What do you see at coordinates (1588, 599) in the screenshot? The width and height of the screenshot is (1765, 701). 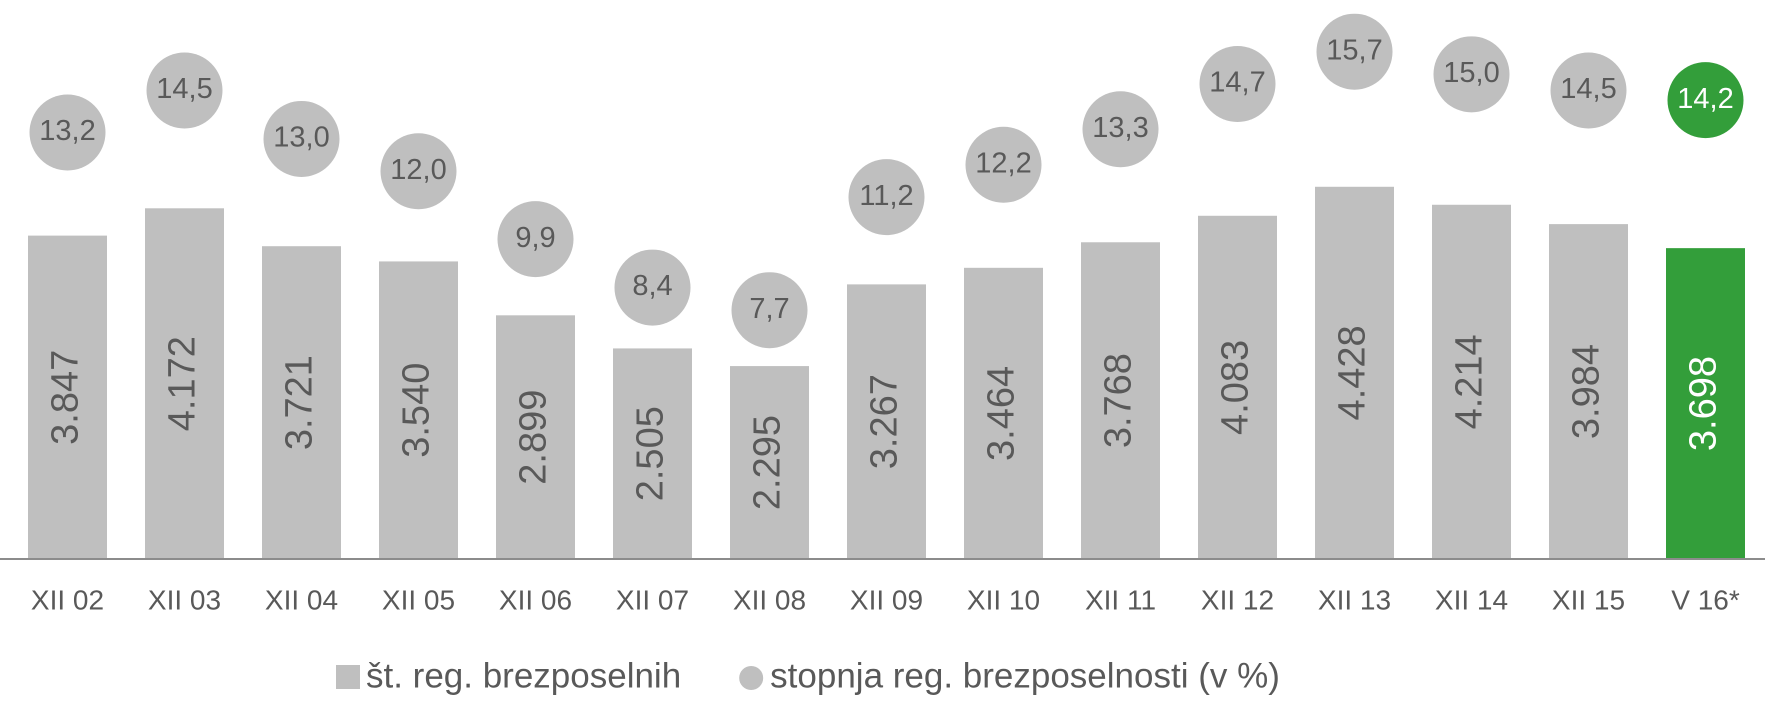 I see `x-tick-label: XII 15` at bounding box center [1588, 599].